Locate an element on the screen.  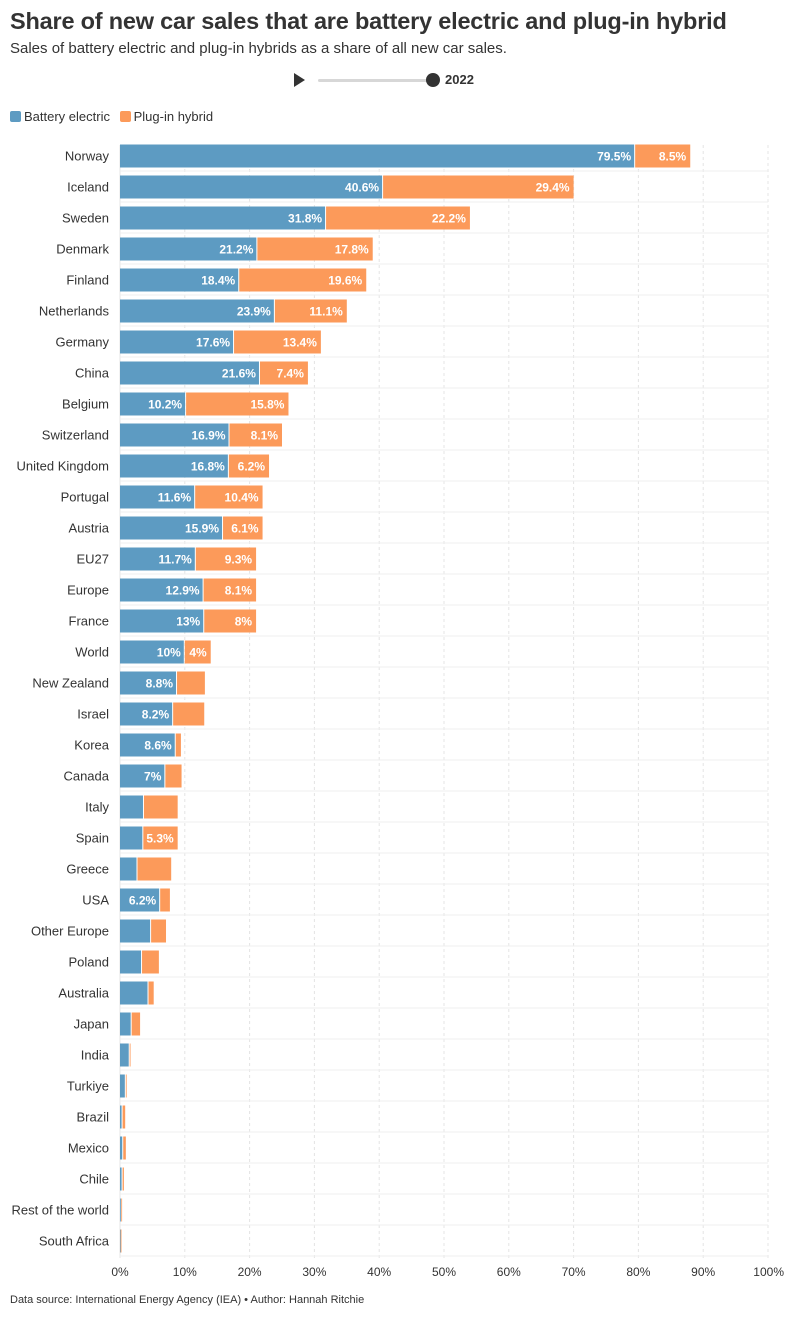
category-label: Greece is located at coordinates (87, 869).